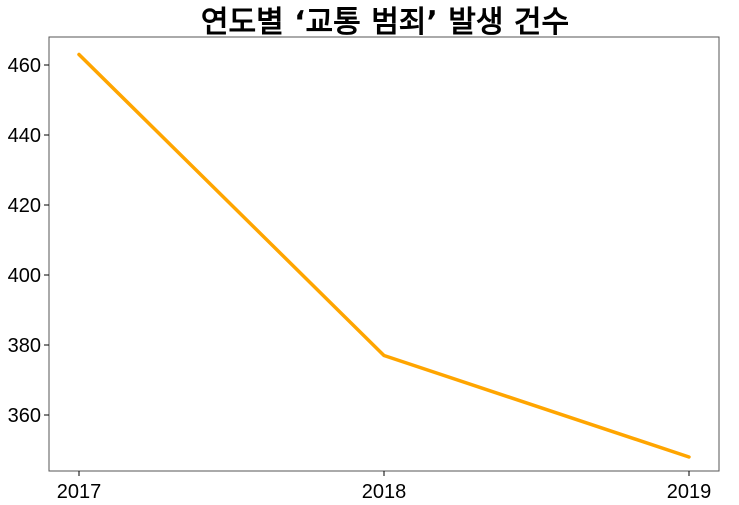  What do you see at coordinates (385, 22) in the screenshot?
I see `chart-title: 연도별 ‘교통 범죄’ 발생 건수` at bounding box center [385, 22].